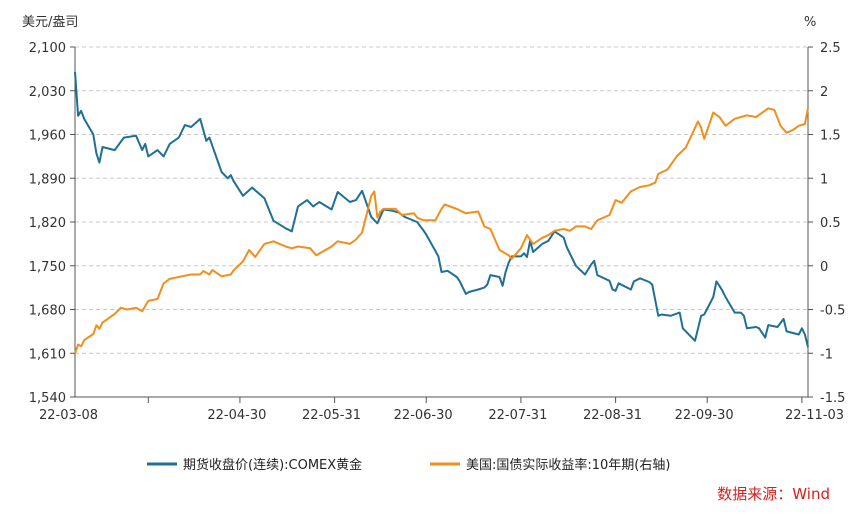 Image resolution: width=865 pixels, height=517 pixels. Describe the element at coordinates (50, 22) in the screenshot. I see `left-axis-unit: 美元/盎司` at that location.